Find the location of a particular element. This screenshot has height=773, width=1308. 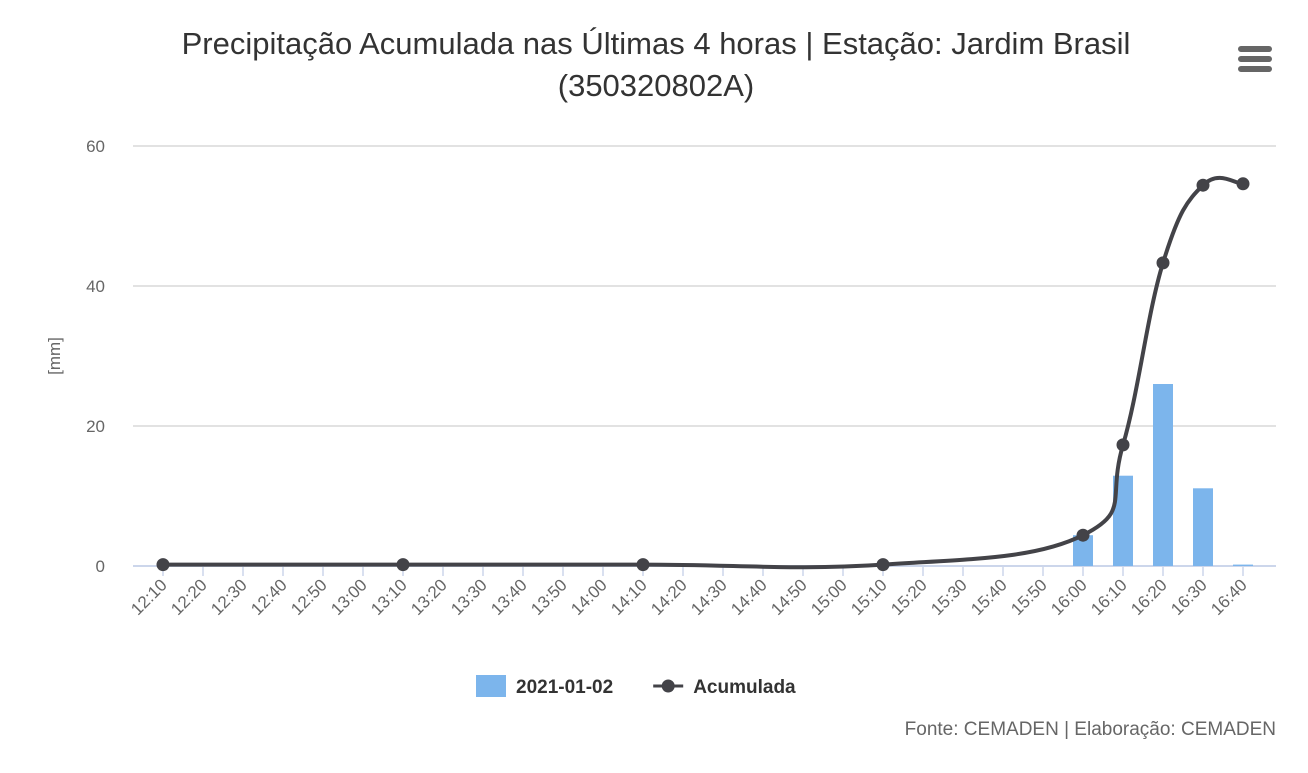

x-tick-label: 12:50 is located at coordinates (309, 597).